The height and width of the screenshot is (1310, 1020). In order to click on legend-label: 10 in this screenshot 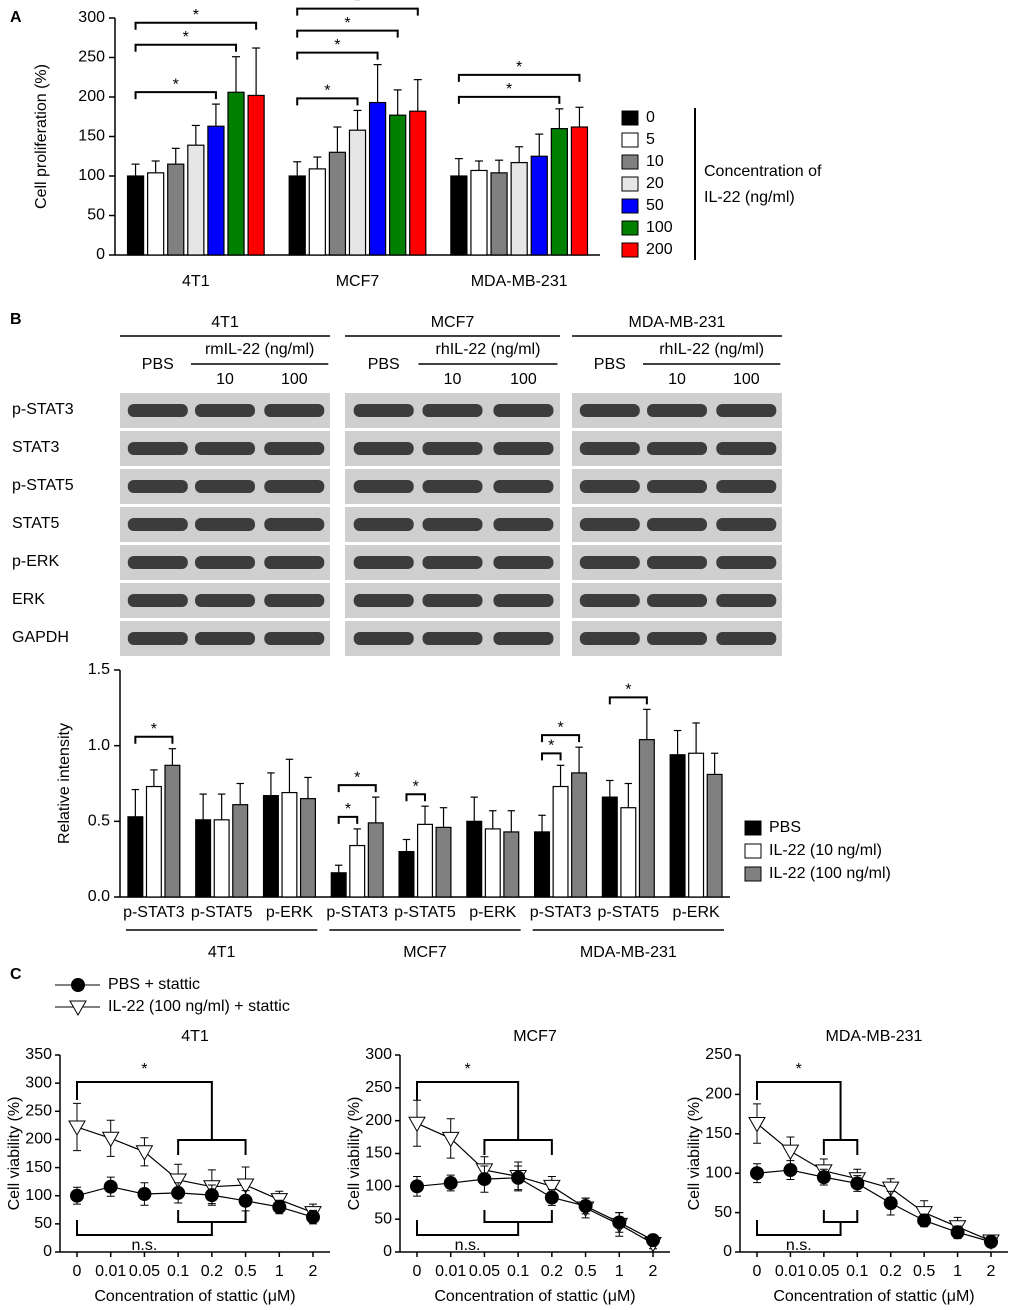, I will do `click(655, 161)`.